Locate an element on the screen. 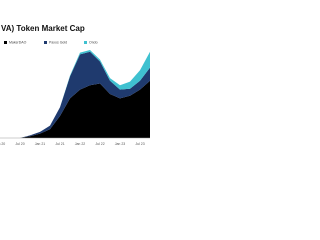 Image resolution: width=320 pixels, height=240 pixels. legend-label: Paxos Gold is located at coordinates (58, 43).